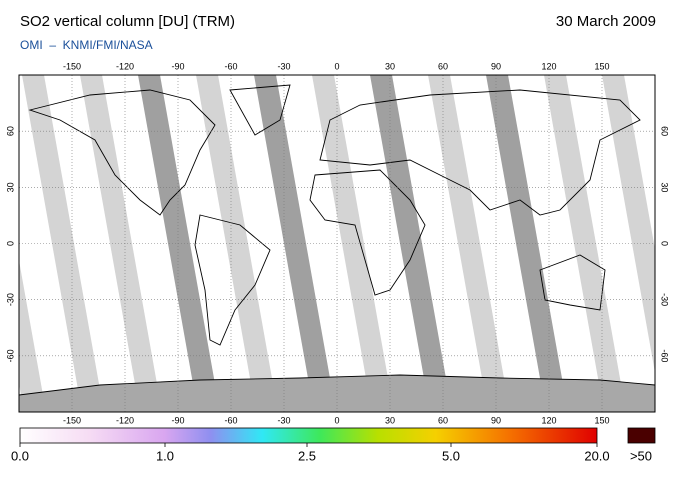  What do you see at coordinates (232, 280) in the screenshot?
I see `south-america` at bounding box center [232, 280].